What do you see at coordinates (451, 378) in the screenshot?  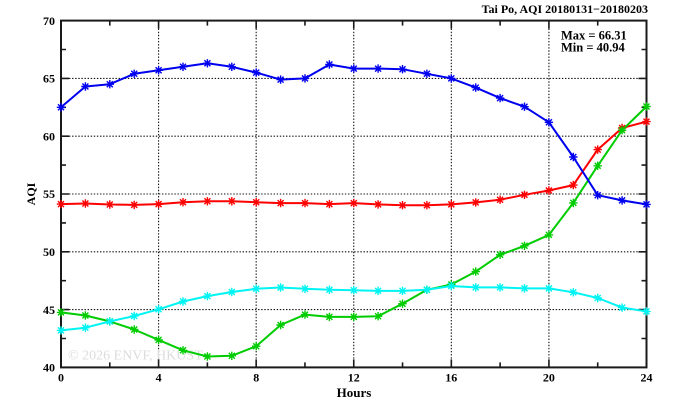 I see `svg-text: 16` at bounding box center [451, 378].